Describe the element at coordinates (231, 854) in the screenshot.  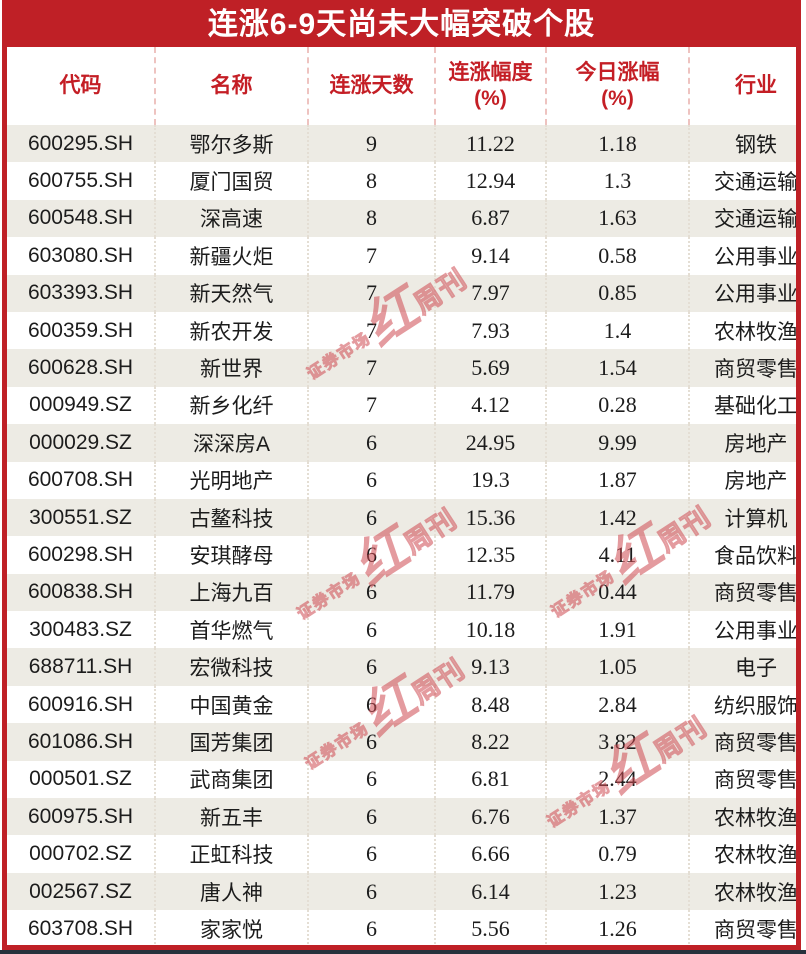
I see `cell-name: 正虹科技` at that location.